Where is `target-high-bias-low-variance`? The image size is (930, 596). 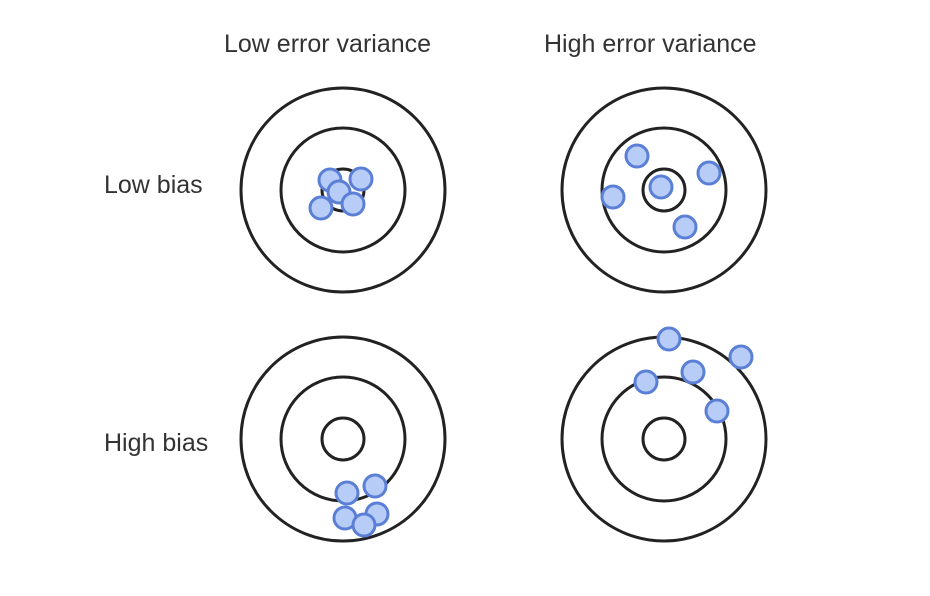
target-high-bias-low-variance is located at coordinates (343, 439).